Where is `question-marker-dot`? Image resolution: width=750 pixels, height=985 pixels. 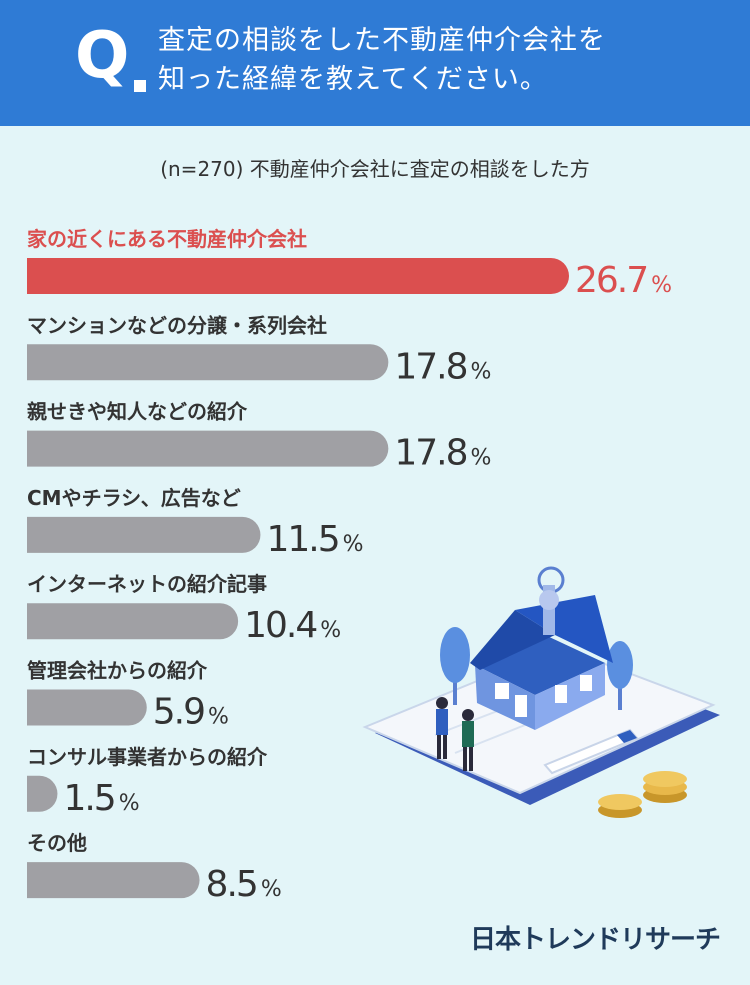 question-marker-dot is located at coordinates (140, 86).